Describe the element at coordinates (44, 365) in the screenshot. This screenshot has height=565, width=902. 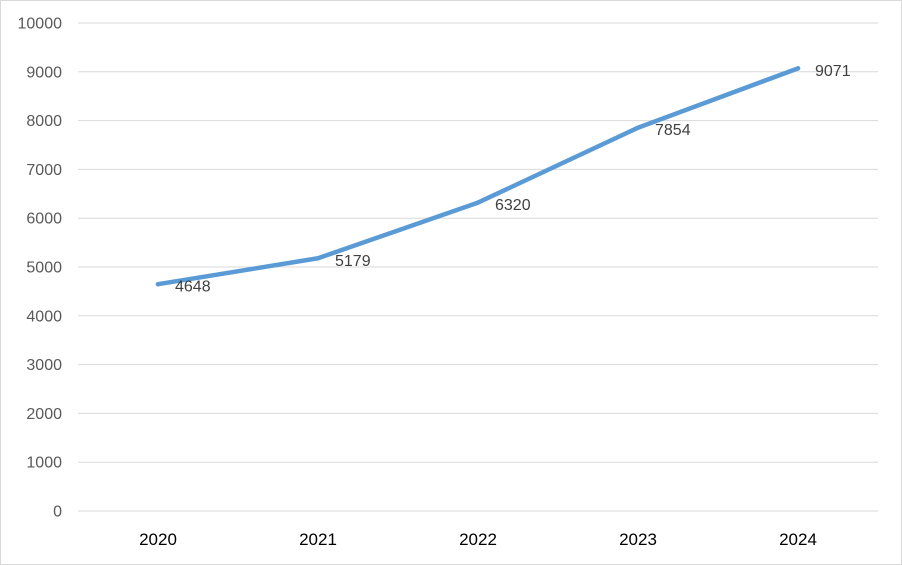
I see `y-tick-label: 3000` at that location.